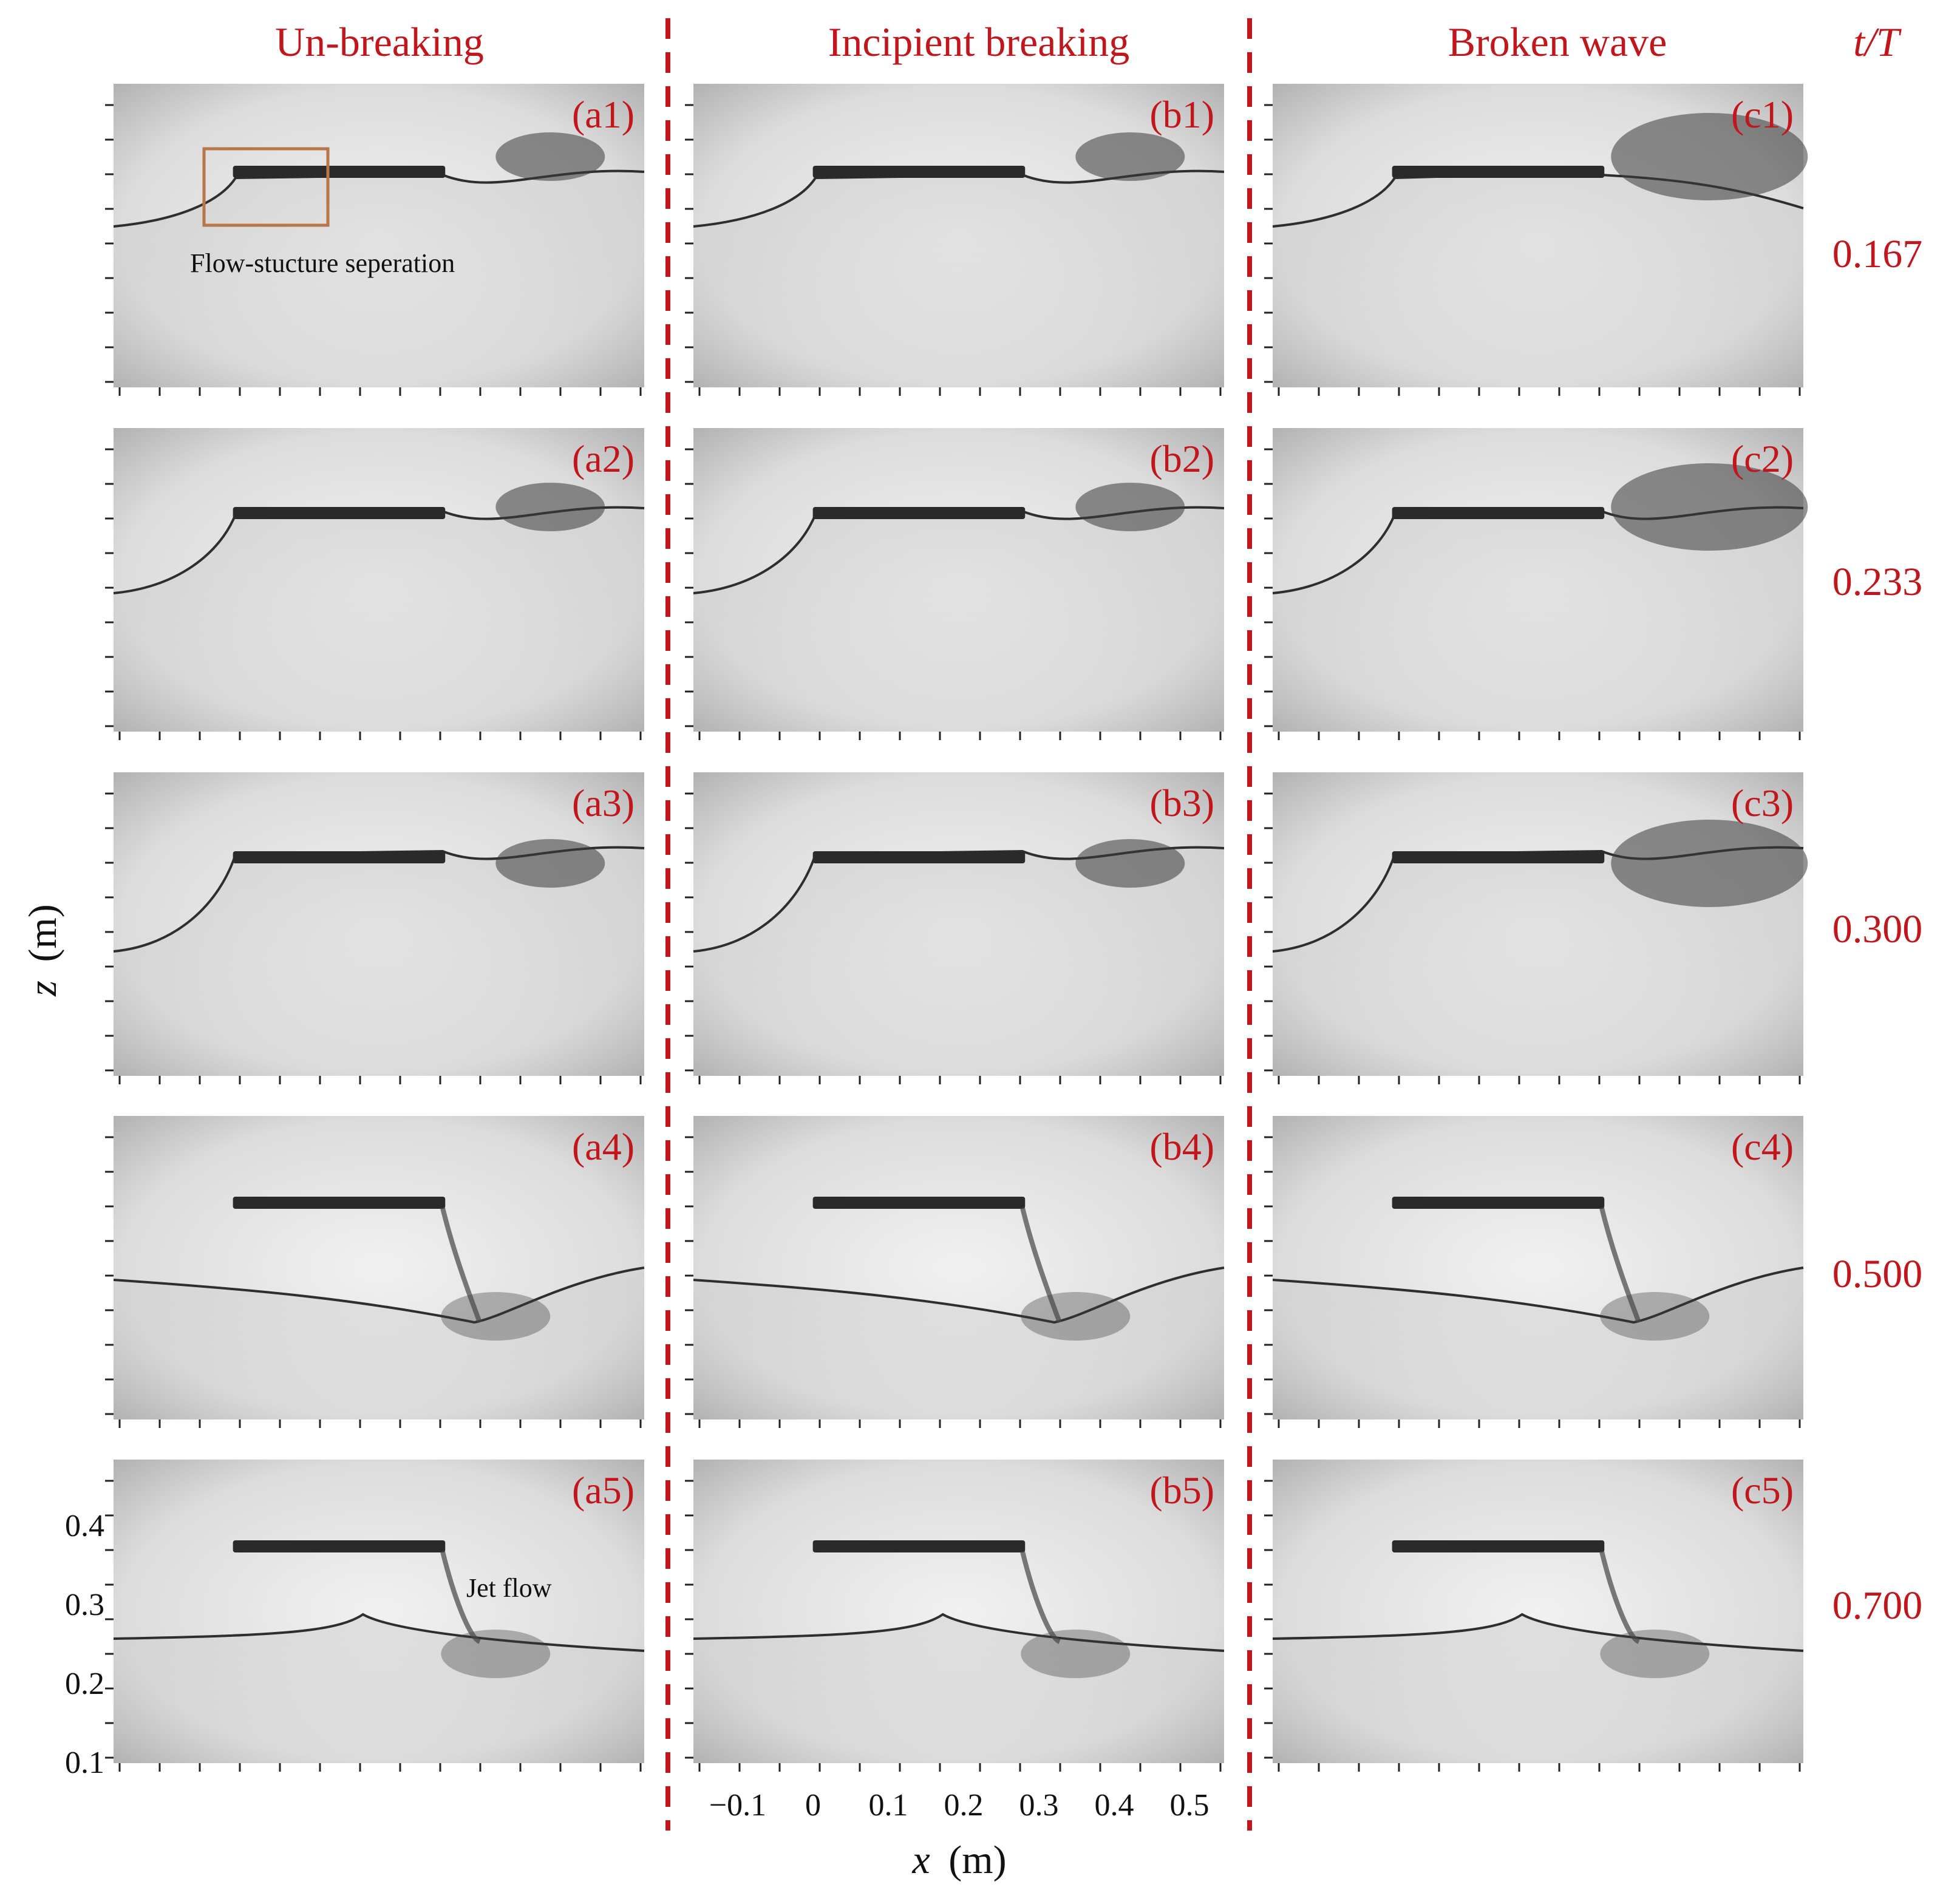 The image size is (1960, 1887). I want to click on panel-a4: (a4), so click(375, 1272).